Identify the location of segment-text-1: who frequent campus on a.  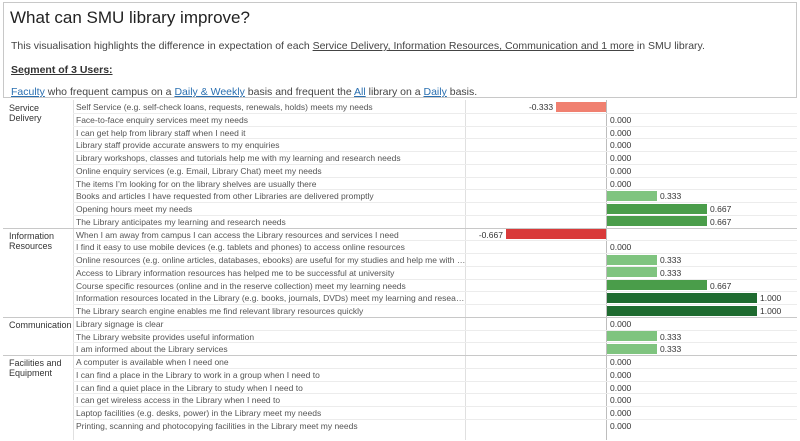
(109, 92).